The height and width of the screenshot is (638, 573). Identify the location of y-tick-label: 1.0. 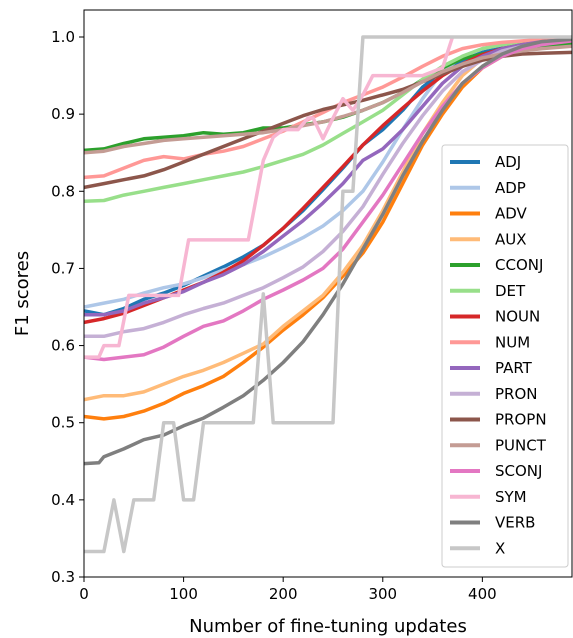
(63, 37).